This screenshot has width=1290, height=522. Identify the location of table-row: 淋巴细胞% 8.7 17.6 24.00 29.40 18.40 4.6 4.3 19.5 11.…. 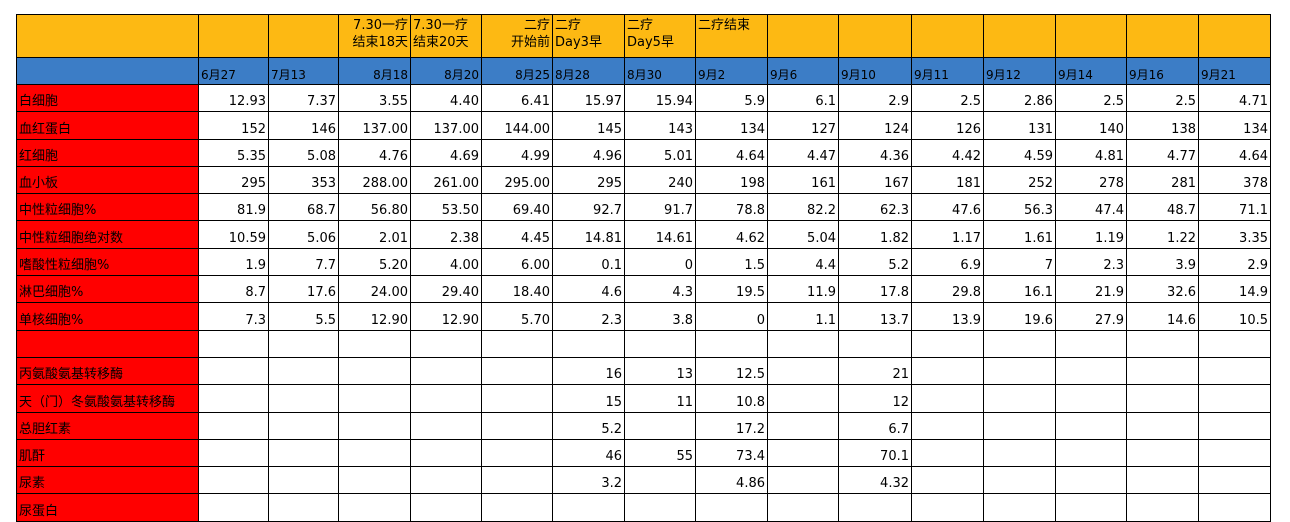
(643, 289).